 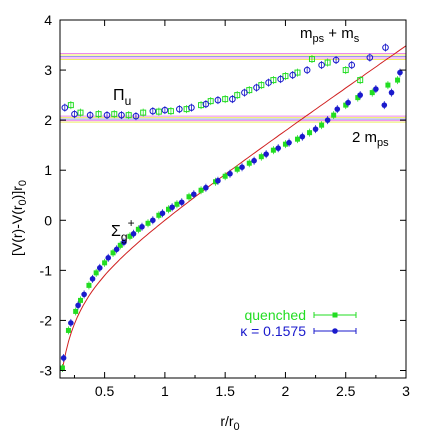 What do you see at coordinates (123, 230) in the screenshot?
I see `sigma-annotation: Σg+` at bounding box center [123, 230].